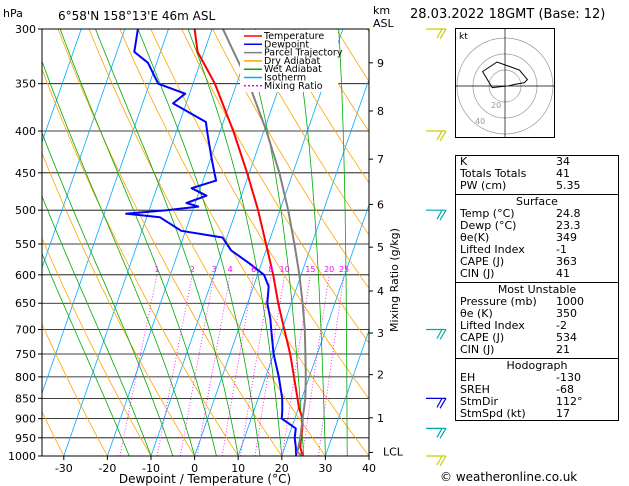 The image size is (629, 486). I want to click on most-unstable-label: CIN (J), so click(477, 349).